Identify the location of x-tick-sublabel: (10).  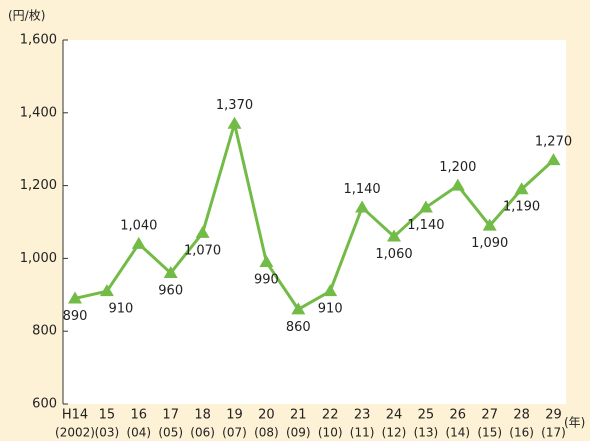
(330, 433).